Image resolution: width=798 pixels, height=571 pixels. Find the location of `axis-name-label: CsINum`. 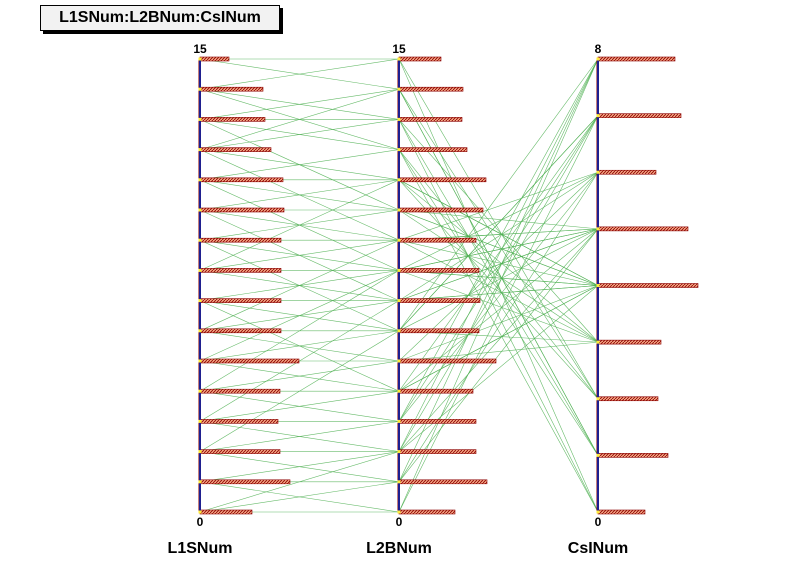

axis-name-label: CsINum is located at coordinates (598, 548).